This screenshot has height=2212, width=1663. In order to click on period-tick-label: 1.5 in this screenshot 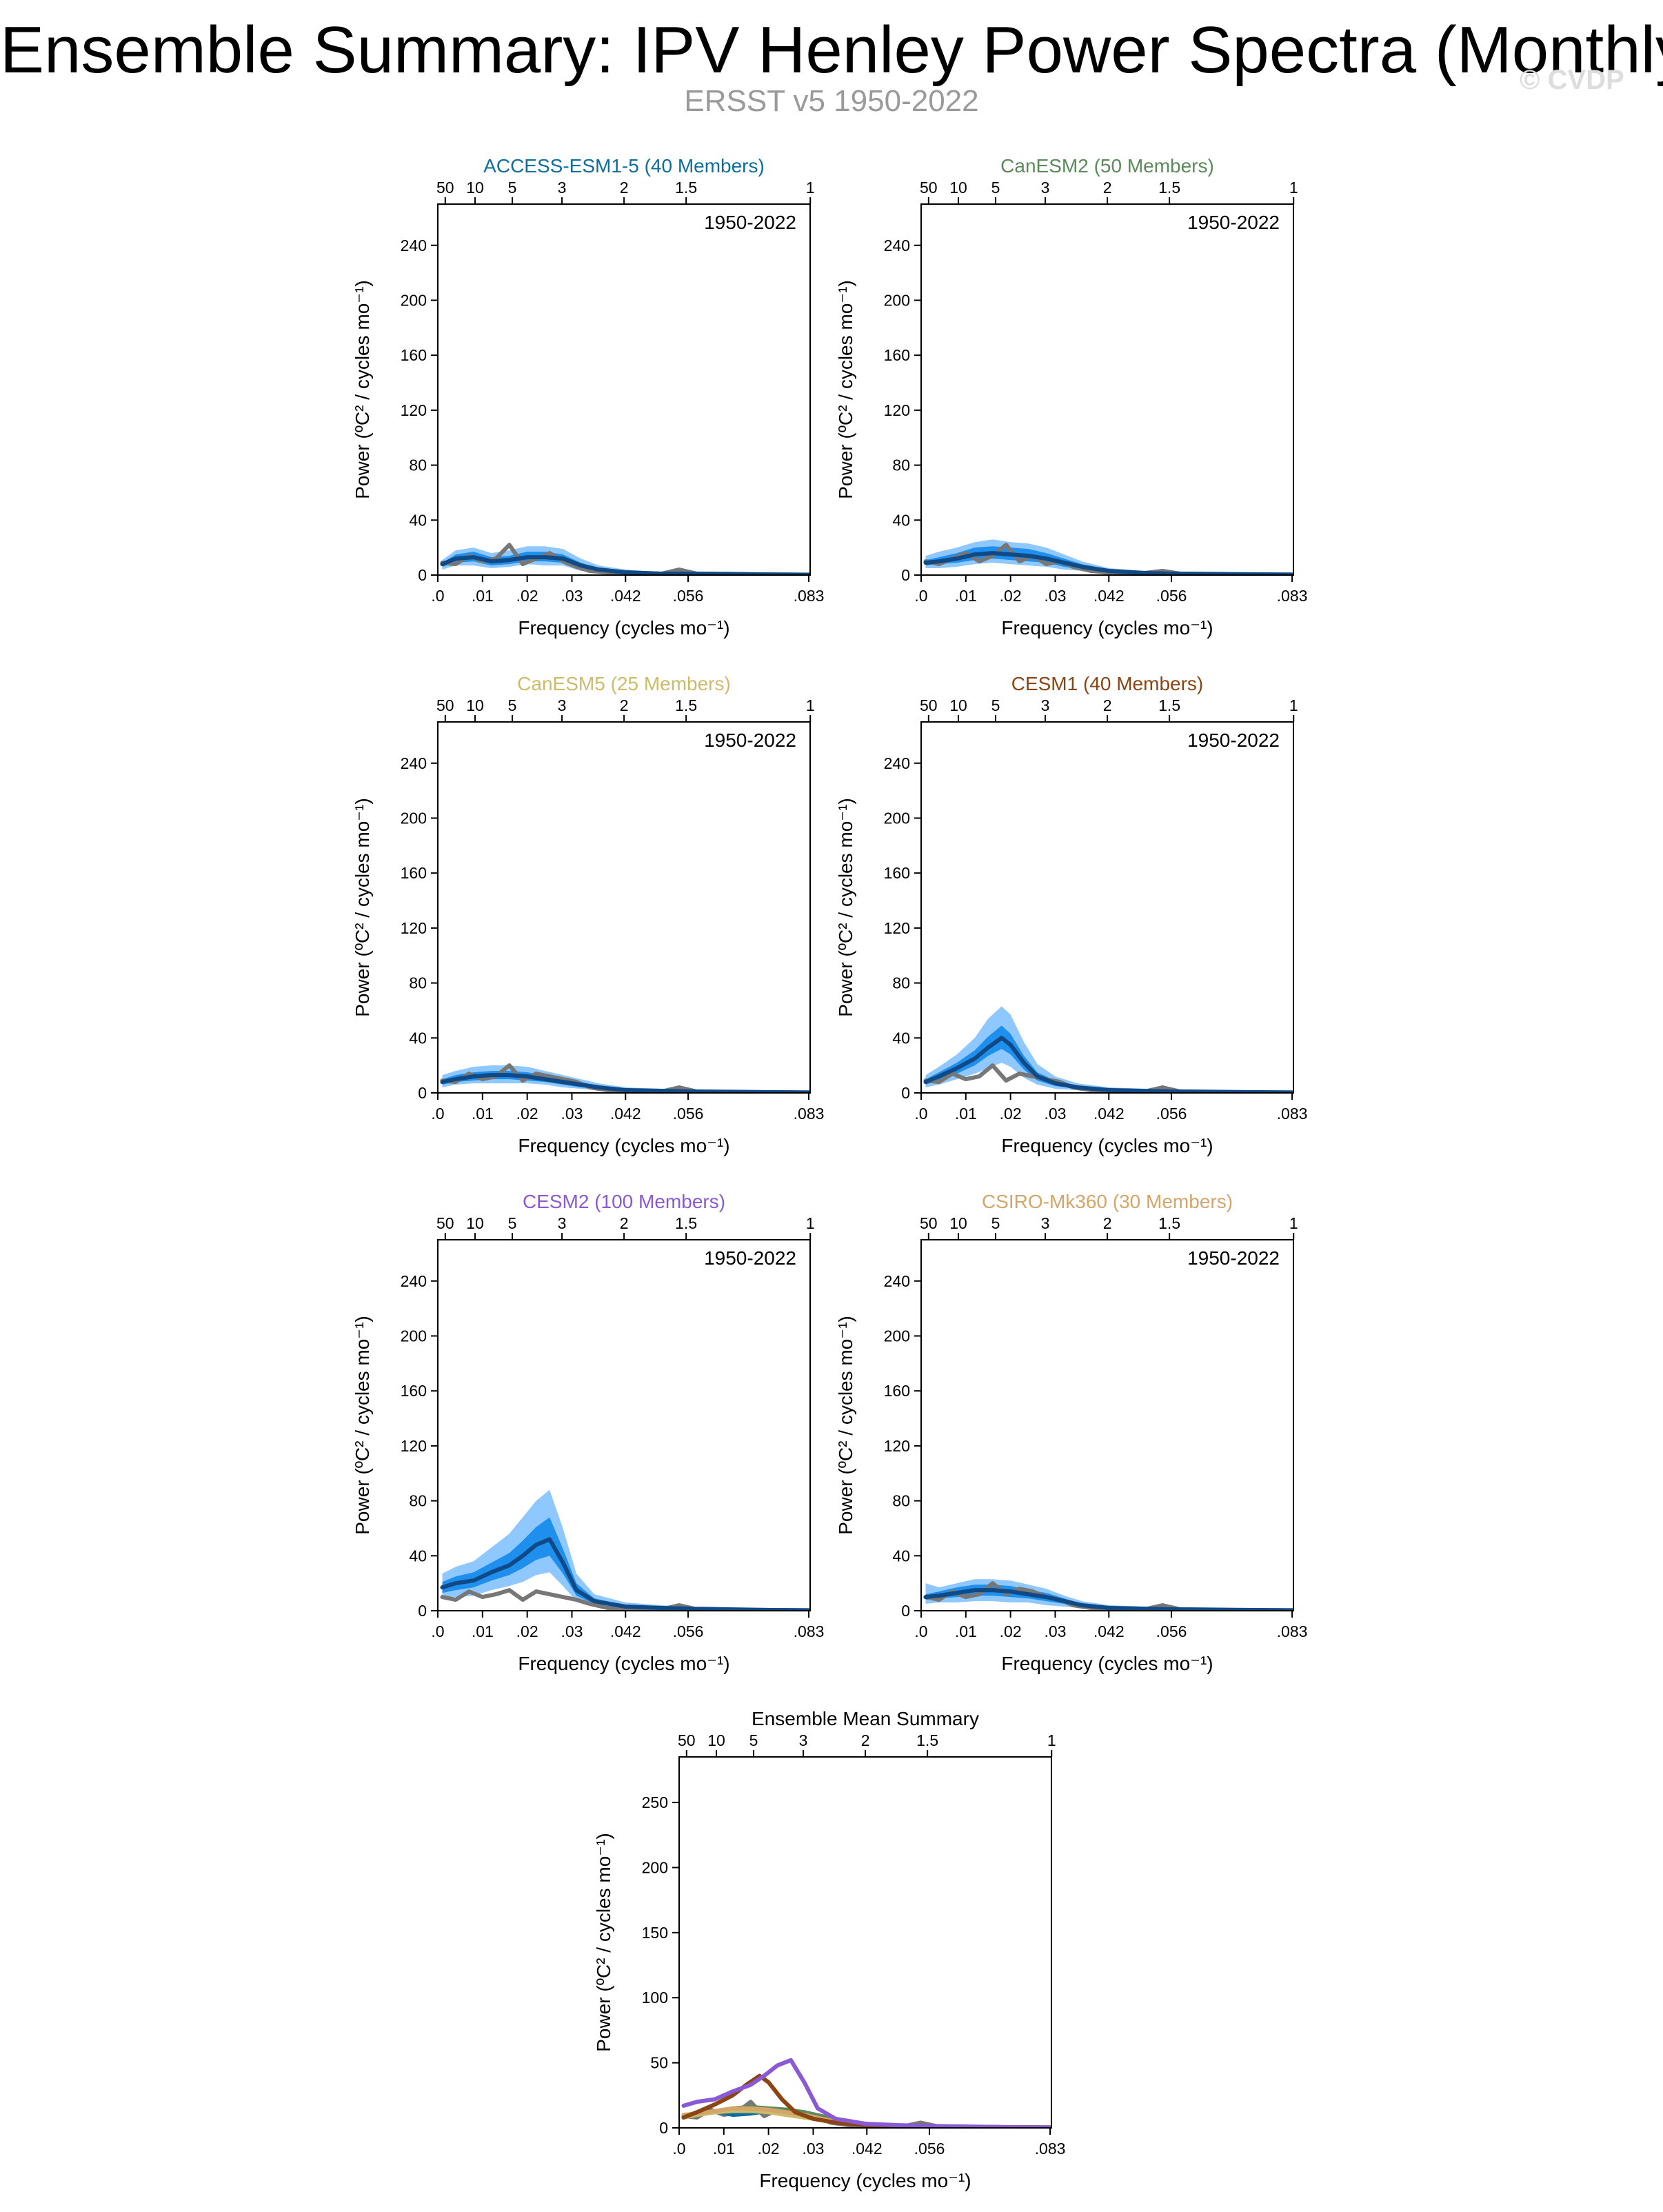, I will do `click(686, 1223)`.